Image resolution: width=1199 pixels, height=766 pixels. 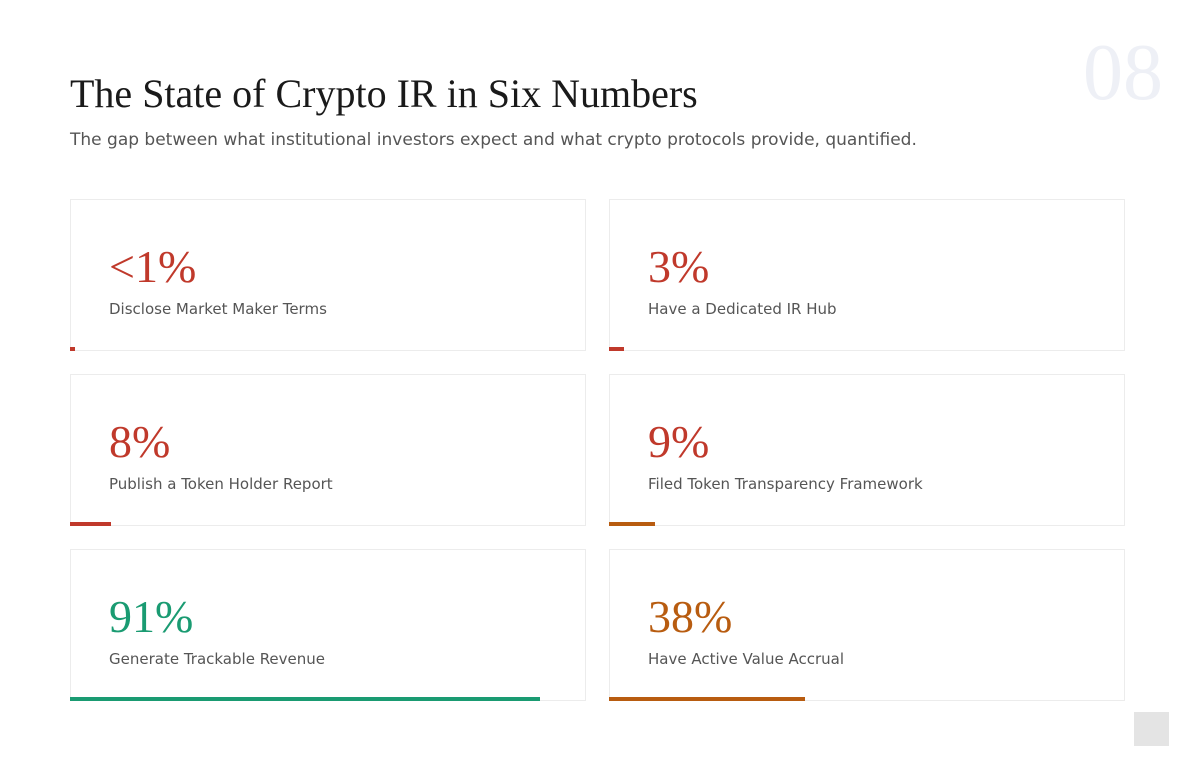 What do you see at coordinates (384, 93) in the screenshot?
I see `title: The State of Crypto IR in Six Numbers` at bounding box center [384, 93].